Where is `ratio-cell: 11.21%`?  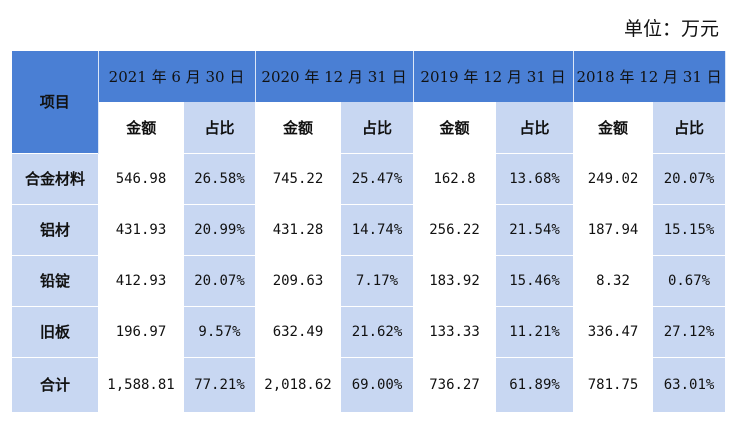
ratio-cell: 11.21% is located at coordinates (535, 331).